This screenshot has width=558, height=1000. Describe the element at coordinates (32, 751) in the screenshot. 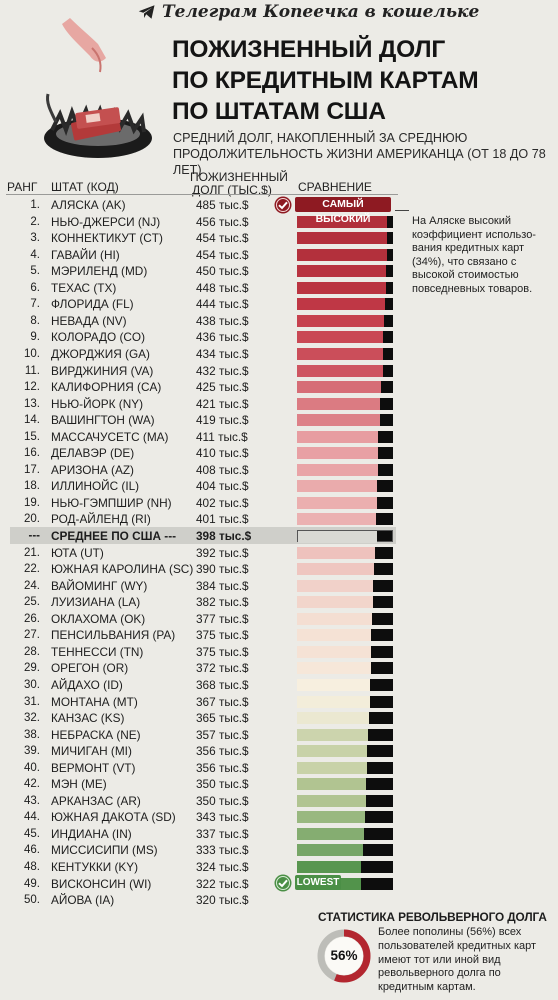

I see `rank: 39.` at that location.